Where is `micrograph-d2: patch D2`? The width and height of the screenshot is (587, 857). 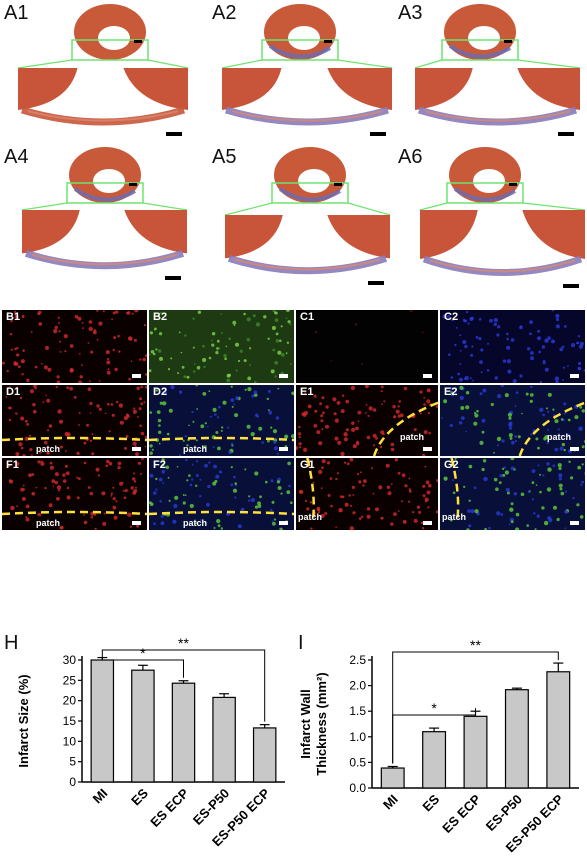
micrograph-d2: patch D2 is located at coordinates (221, 420).